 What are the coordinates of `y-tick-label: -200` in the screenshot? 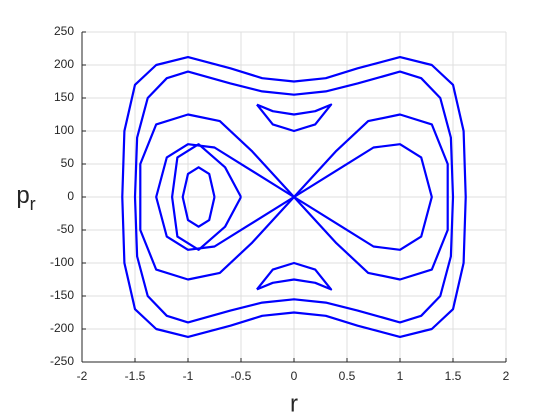 It's located at (62, 328).